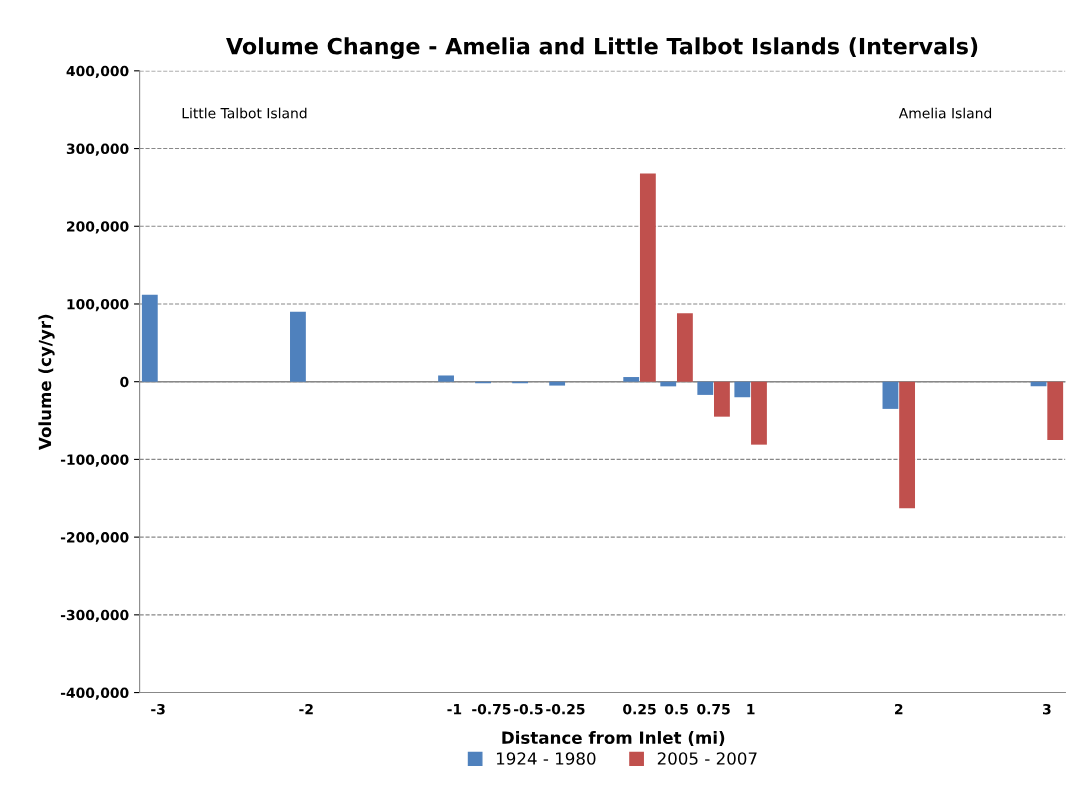  I want to click on y-tick-label: -100,000, so click(94, 460).